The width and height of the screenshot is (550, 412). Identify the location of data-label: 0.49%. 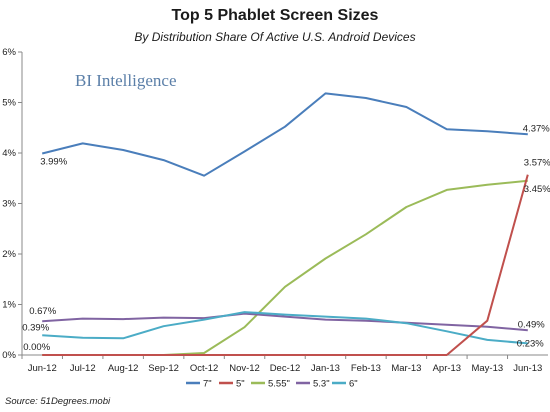
(531, 324).